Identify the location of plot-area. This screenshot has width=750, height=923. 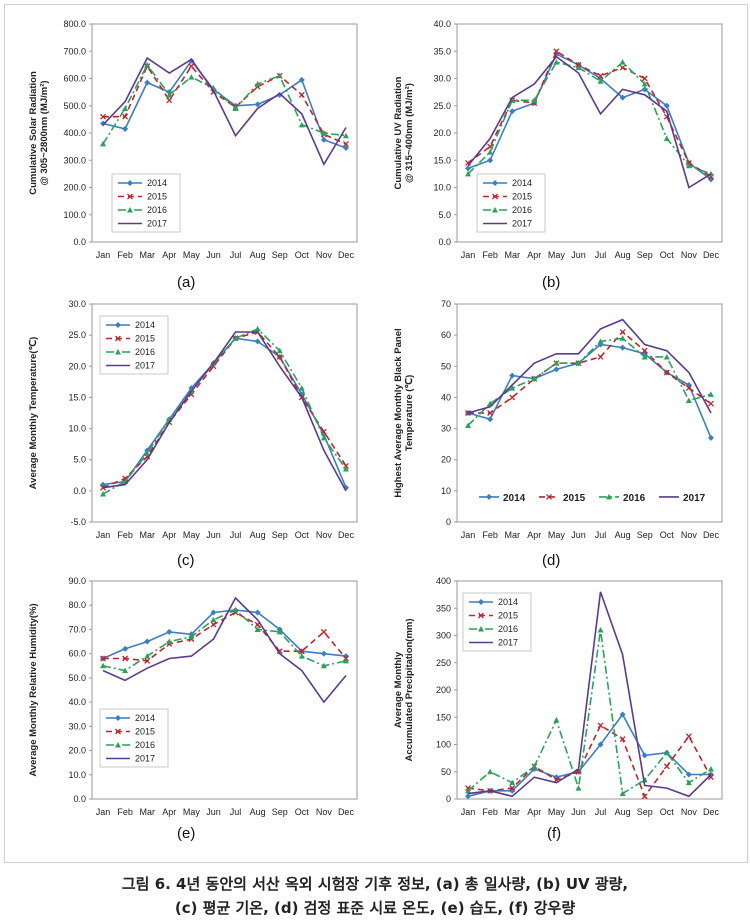
(589, 413).